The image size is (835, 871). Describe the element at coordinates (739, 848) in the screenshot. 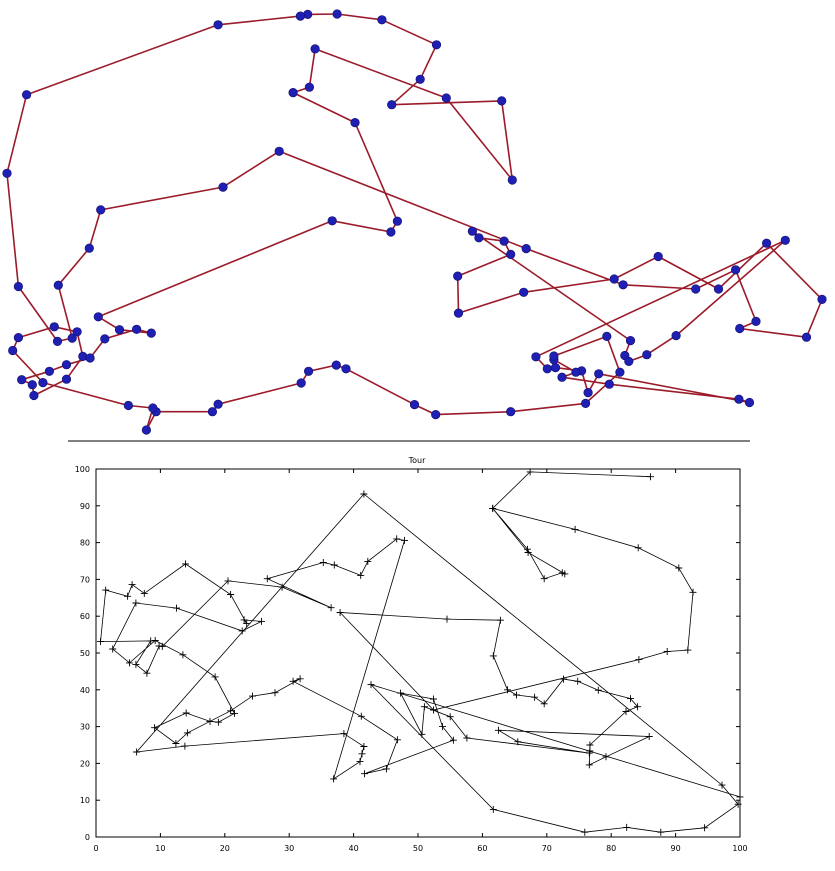

I see `x-tick-label: 100` at that location.